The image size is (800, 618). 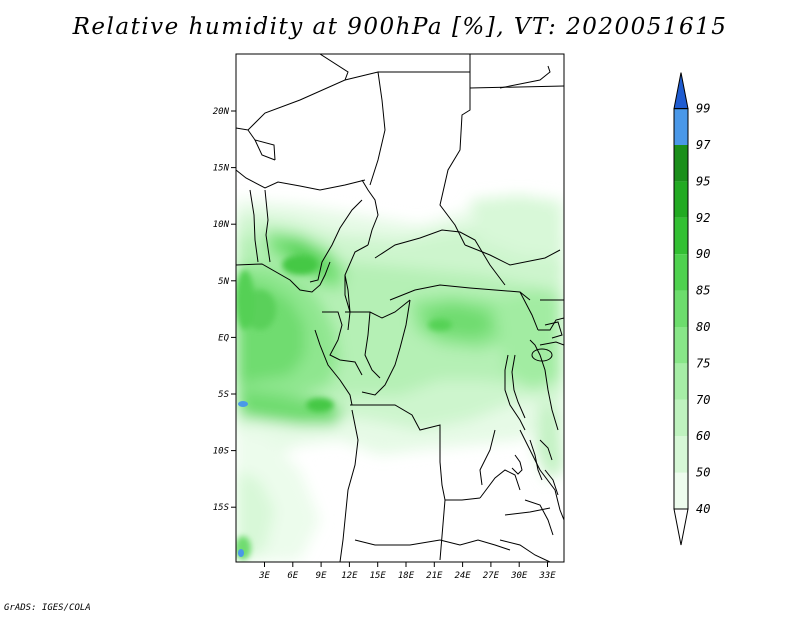 I want to click on lon-tick-label: 18E, so click(x=406, y=576).